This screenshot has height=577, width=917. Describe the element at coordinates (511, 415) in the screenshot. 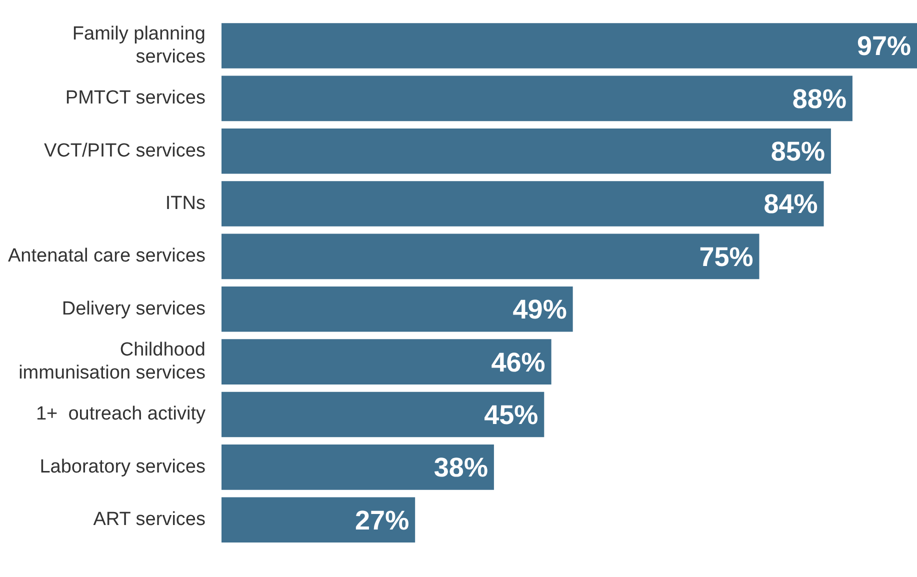

I see `data-label: 45%` at that location.